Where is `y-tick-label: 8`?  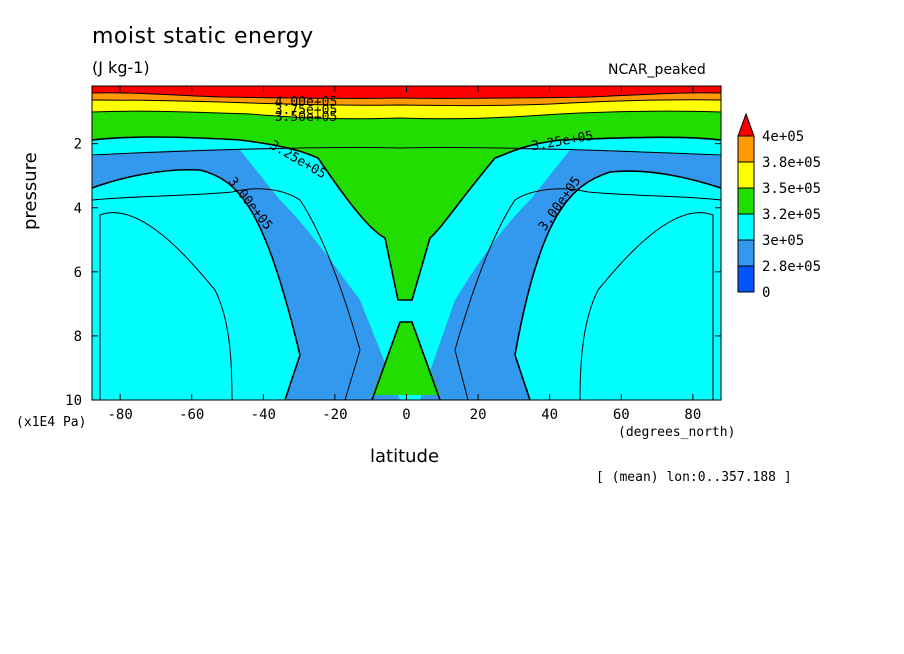 y-tick-label: 8 is located at coordinates (78, 337).